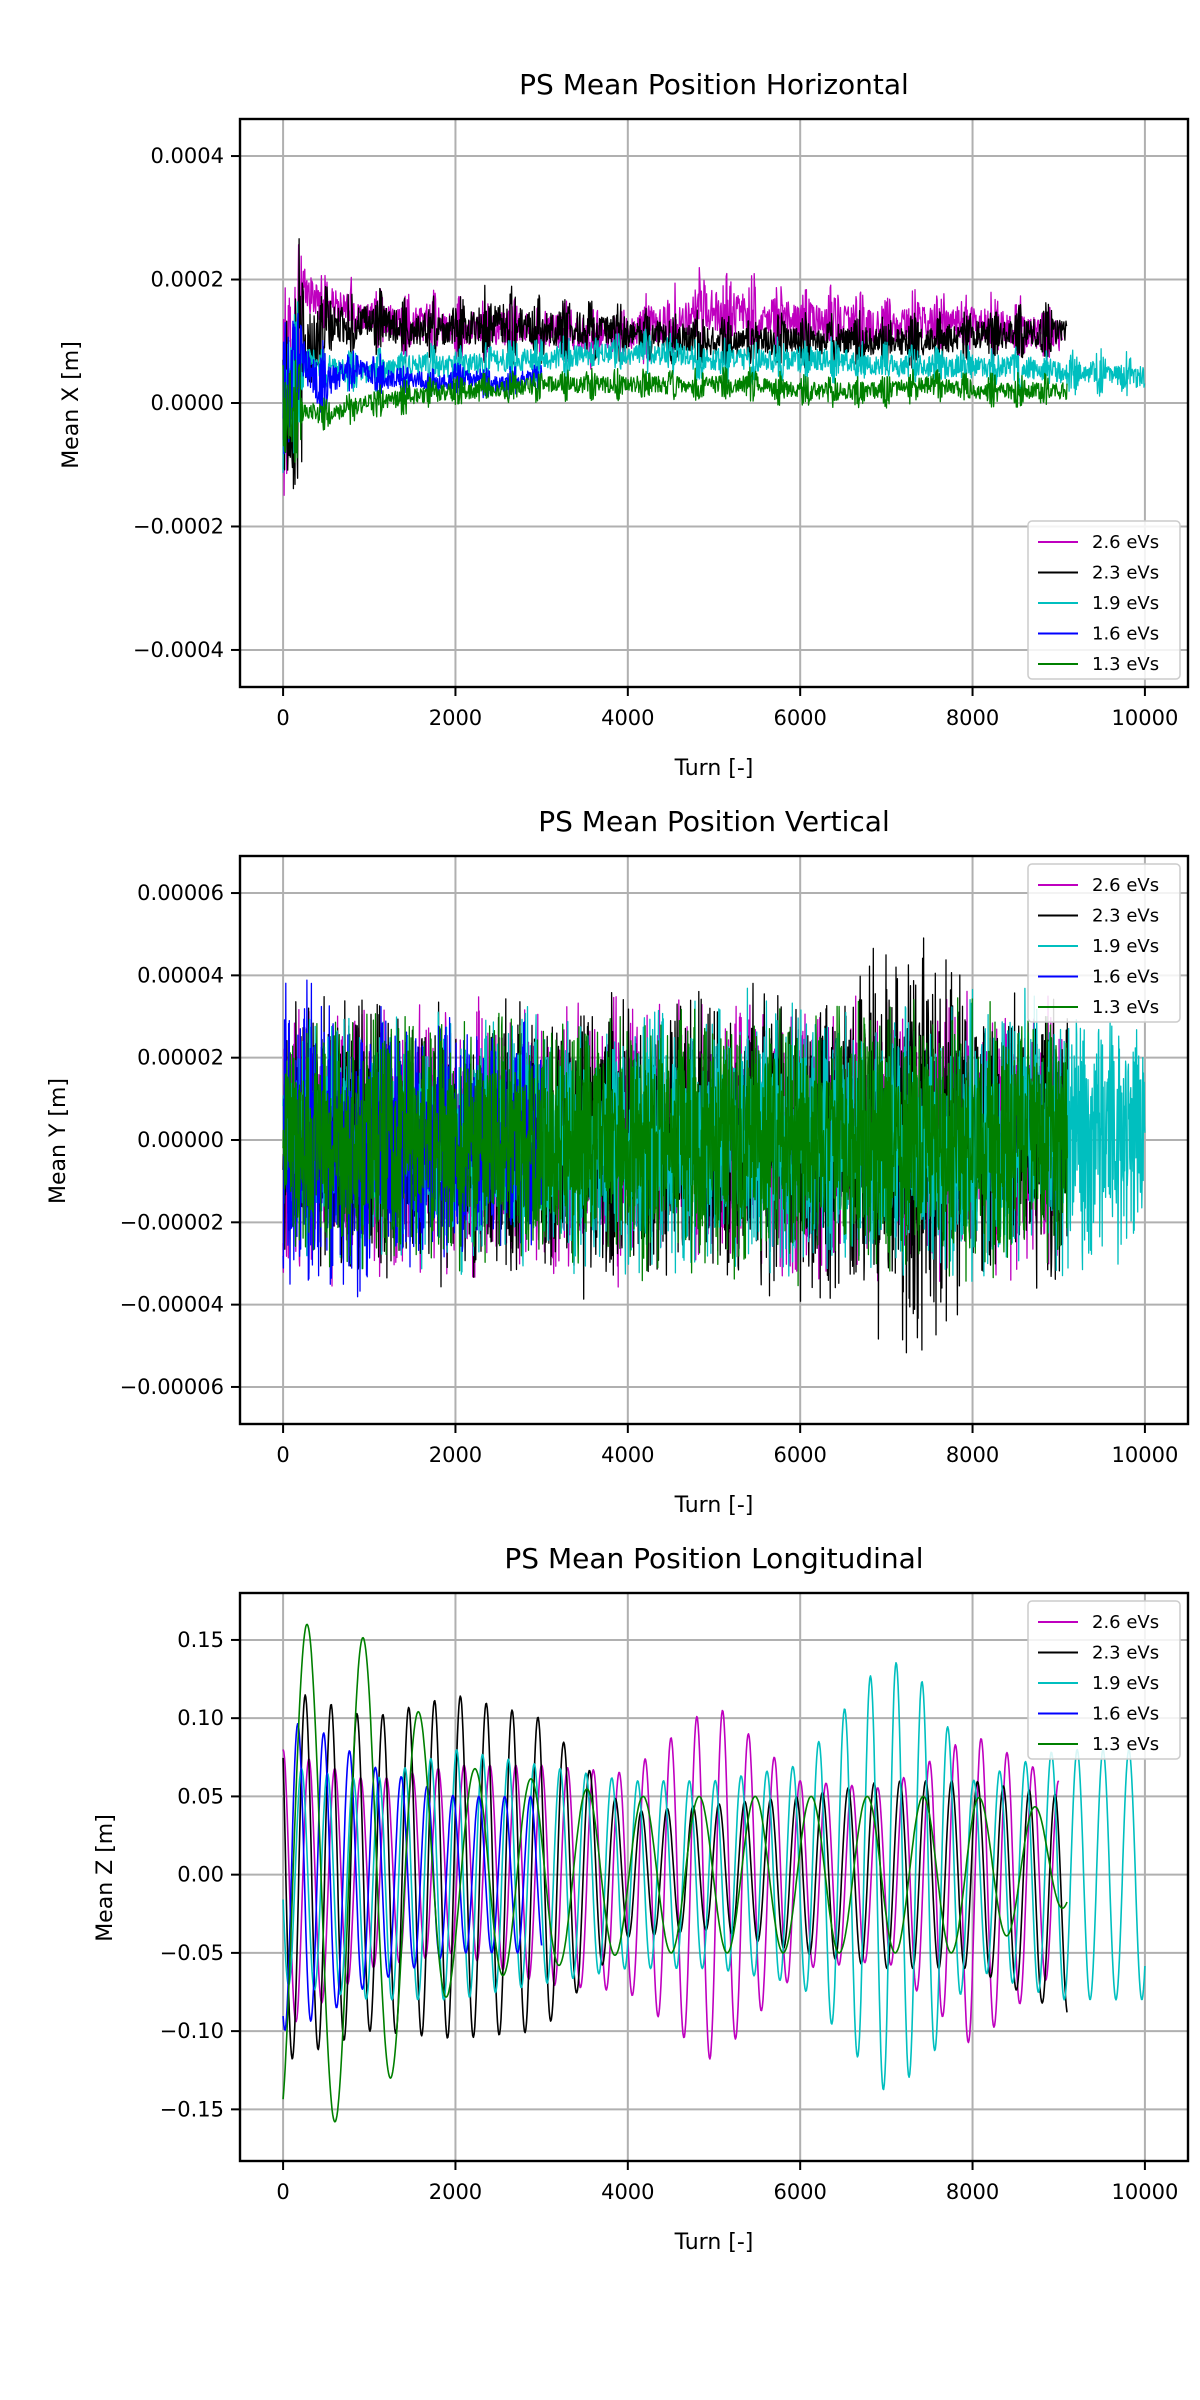 The width and height of the screenshot is (1200, 2400). What do you see at coordinates (713, 1558) in the screenshot?
I see `chart-title: PS Mean Position Longitudinal` at bounding box center [713, 1558].